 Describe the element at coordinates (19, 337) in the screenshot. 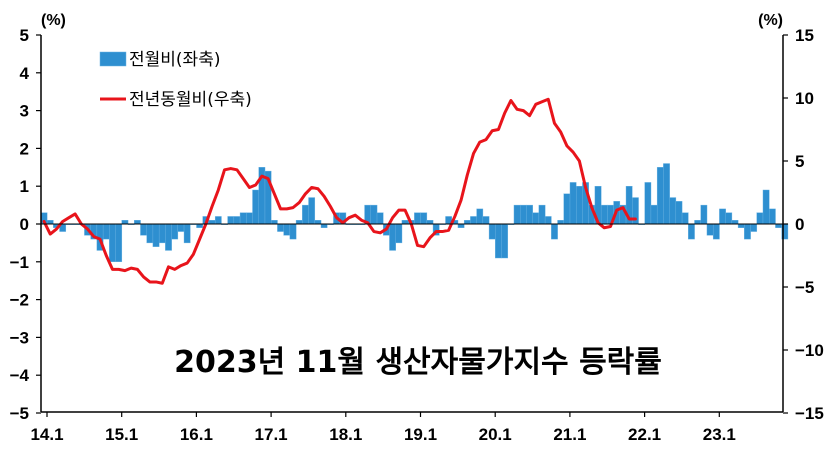

I see `left-tick-label: −3` at that location.